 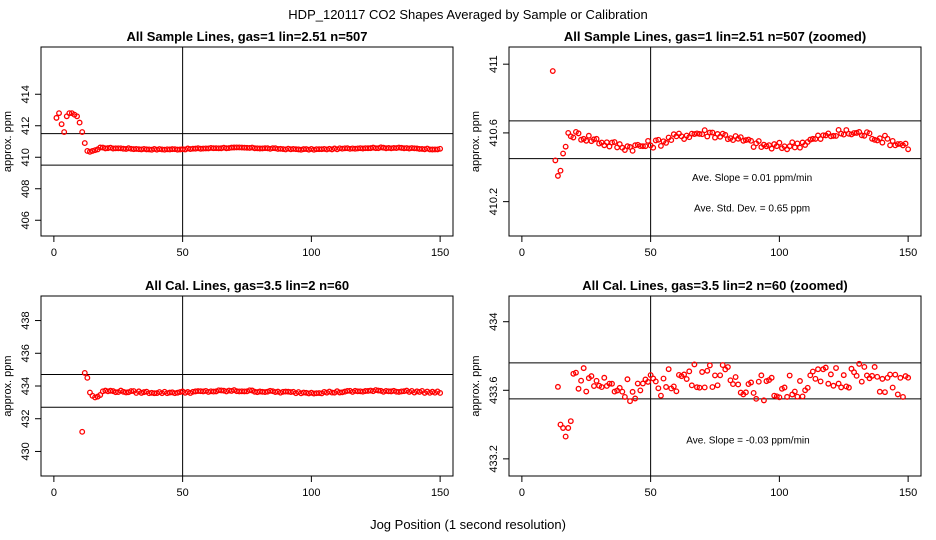 What do you see at coordinates (54, 253) in the screenshot?
I see `x-tick-label: 0` at bounding box center [54, 253].